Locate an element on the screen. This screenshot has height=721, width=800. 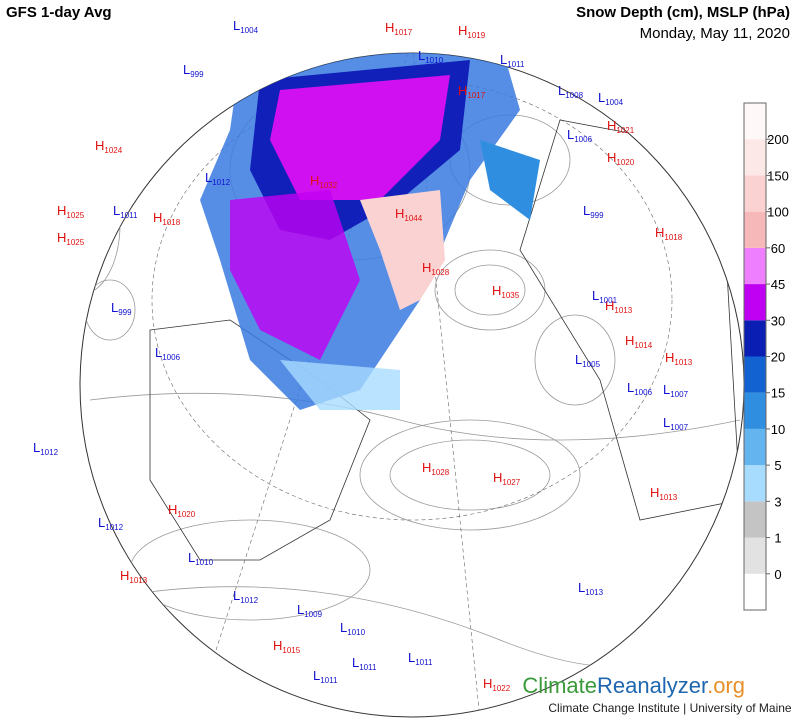
pressure-center: L1001 is located at coordinates (605, 296).